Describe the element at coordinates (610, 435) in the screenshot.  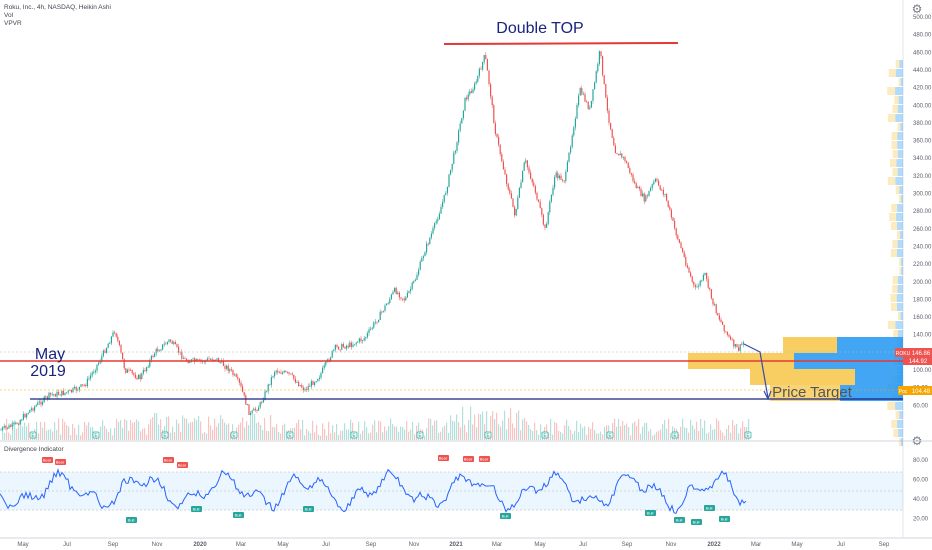
I see `earnings-icon` at that location.